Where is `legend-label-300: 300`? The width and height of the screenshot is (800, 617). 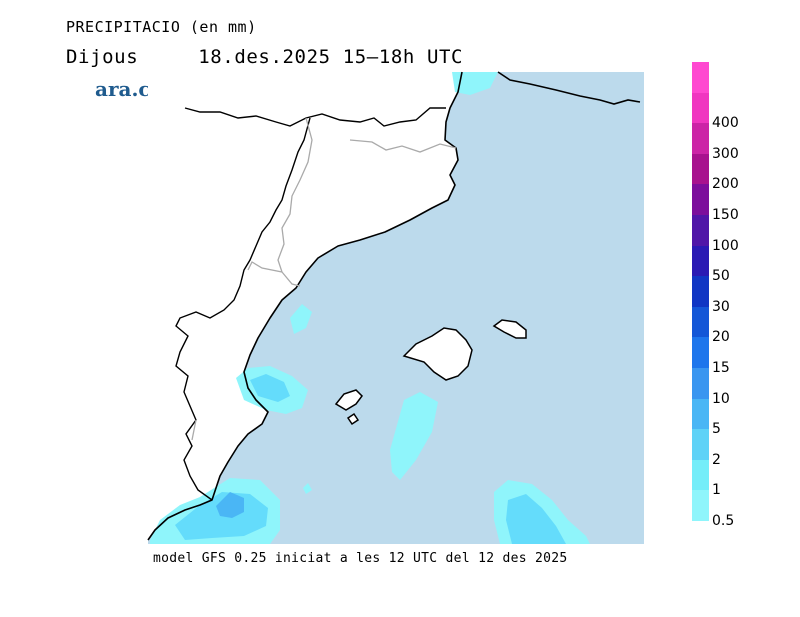
legend-label-300: 300 is located at coordinates (725, 153).